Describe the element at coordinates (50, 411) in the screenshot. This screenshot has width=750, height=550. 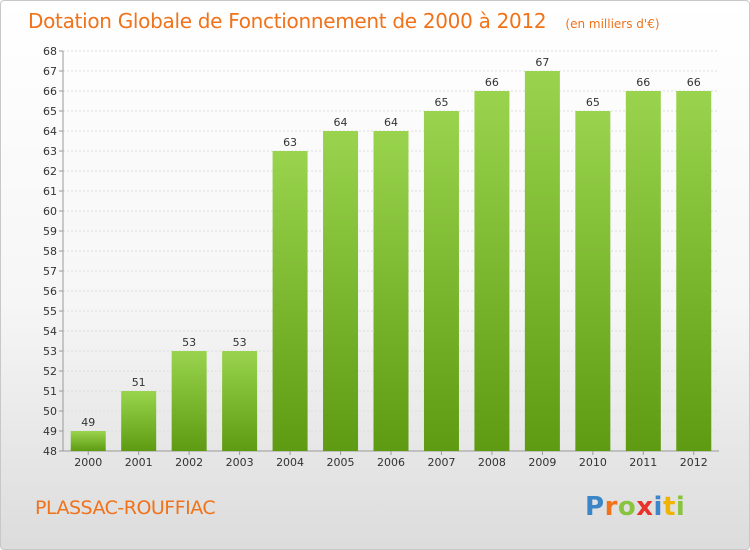
I see `y-tick-label: 50` at that location.